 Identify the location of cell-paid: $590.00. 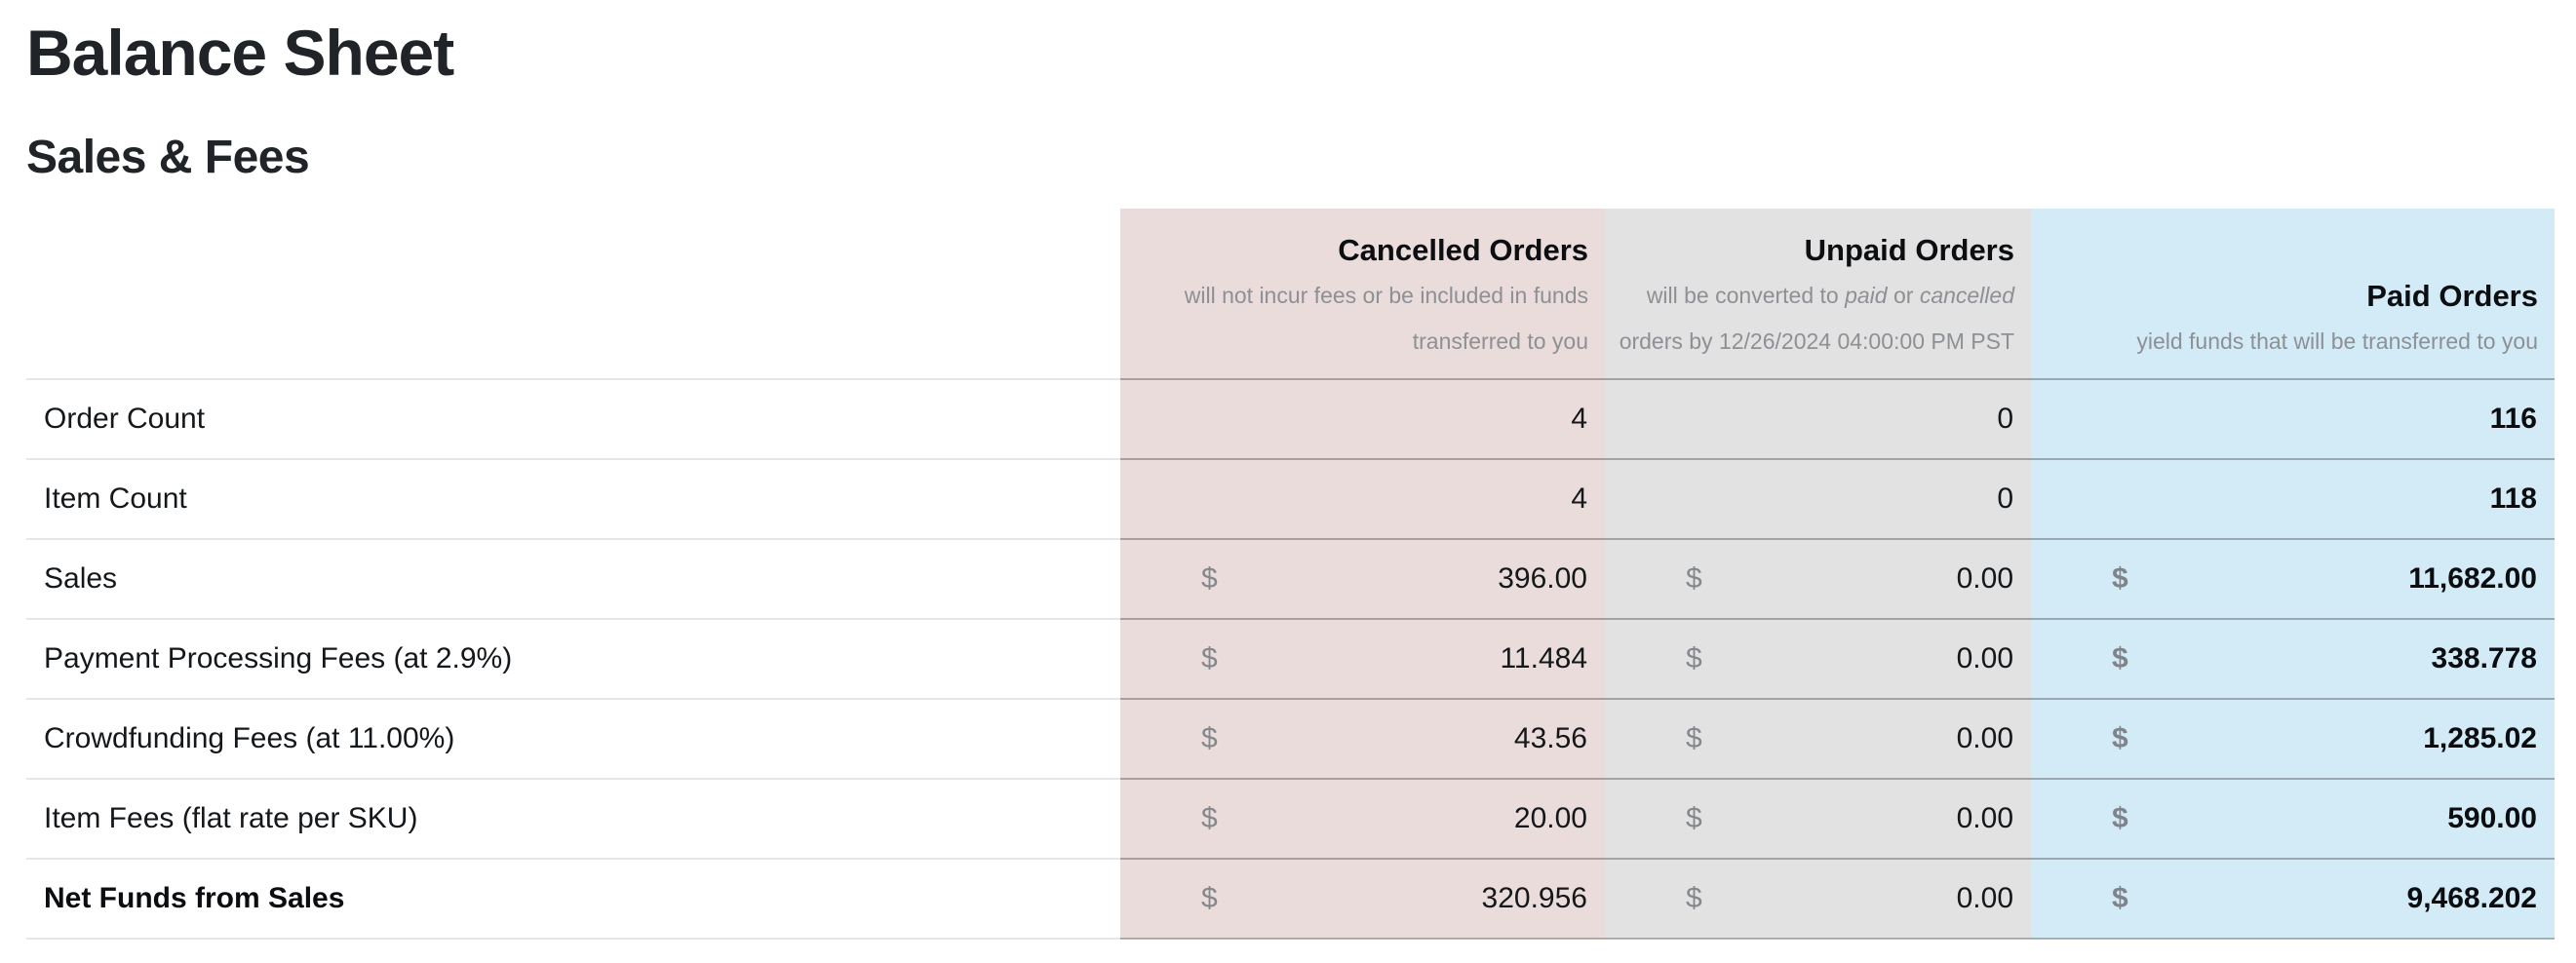
(2293, 818).